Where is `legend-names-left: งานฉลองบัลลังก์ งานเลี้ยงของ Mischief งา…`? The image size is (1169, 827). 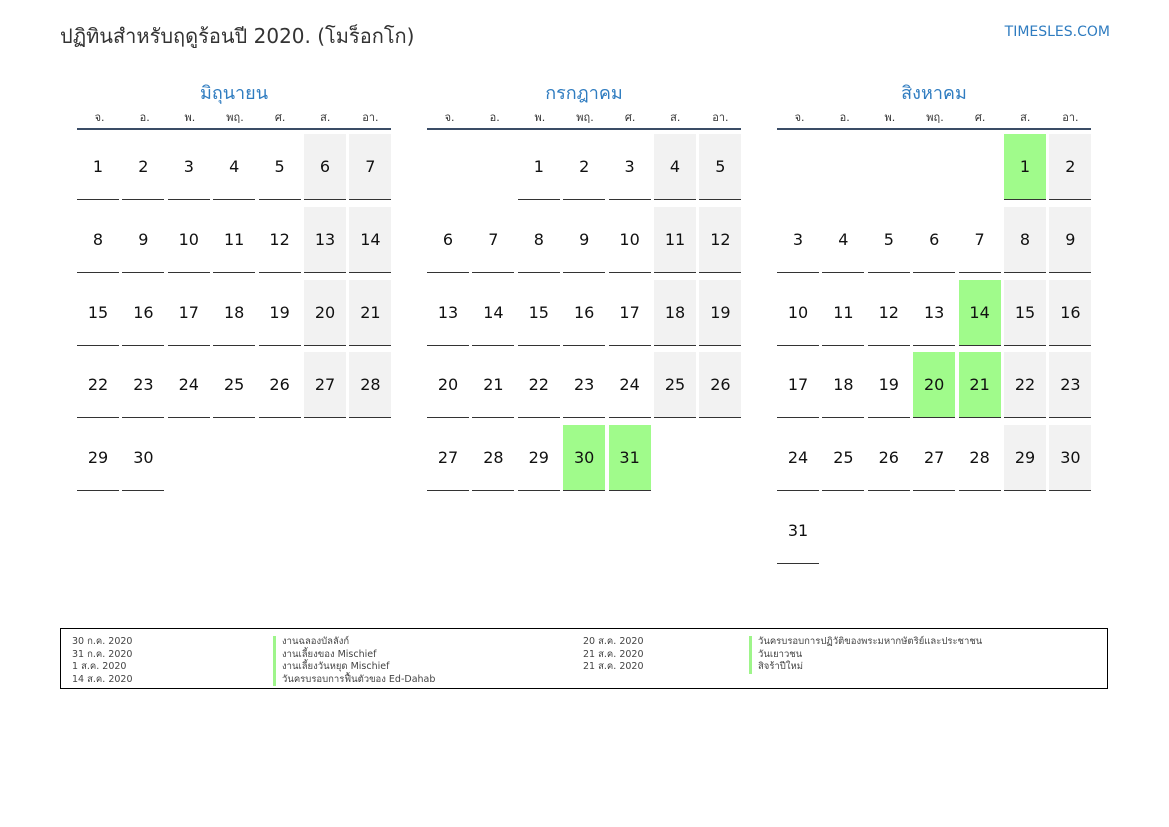 legend-names-left: งานฉลองบัลลังก์ งานเลี้ยงของ Mischief งา… is located at coordinates (354, 661).